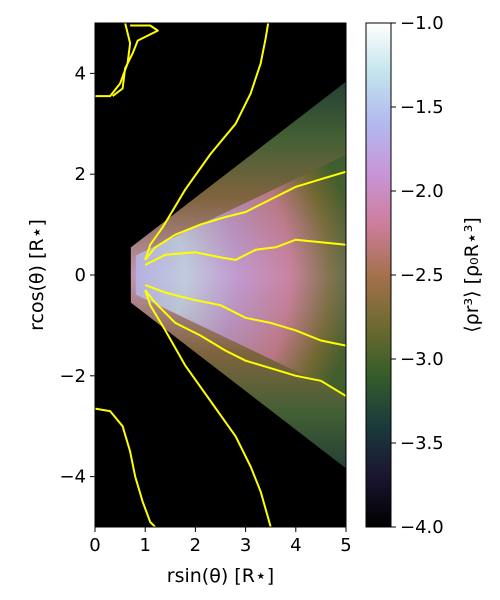 This screenshot has width=500, height=600. Describe the element at coordinates (245, 545) in the screenshot. I see `x-tick-label: 3` at that location.